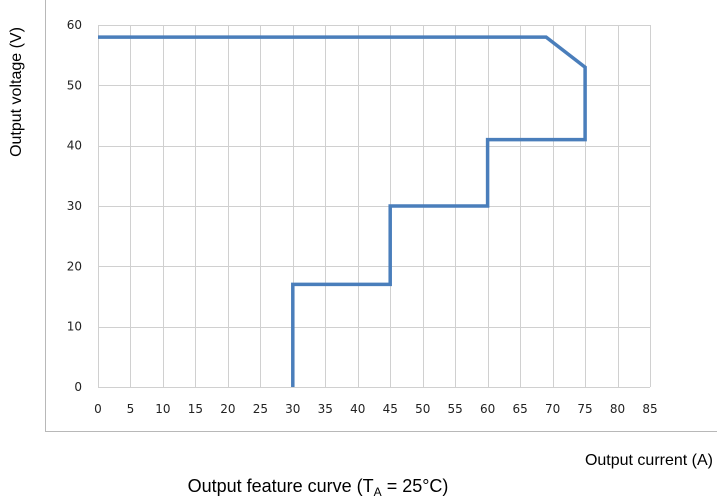 The width and height of the screenshot is (717, 503). I want to click on x-tick-label: 0, so click(98, 409).